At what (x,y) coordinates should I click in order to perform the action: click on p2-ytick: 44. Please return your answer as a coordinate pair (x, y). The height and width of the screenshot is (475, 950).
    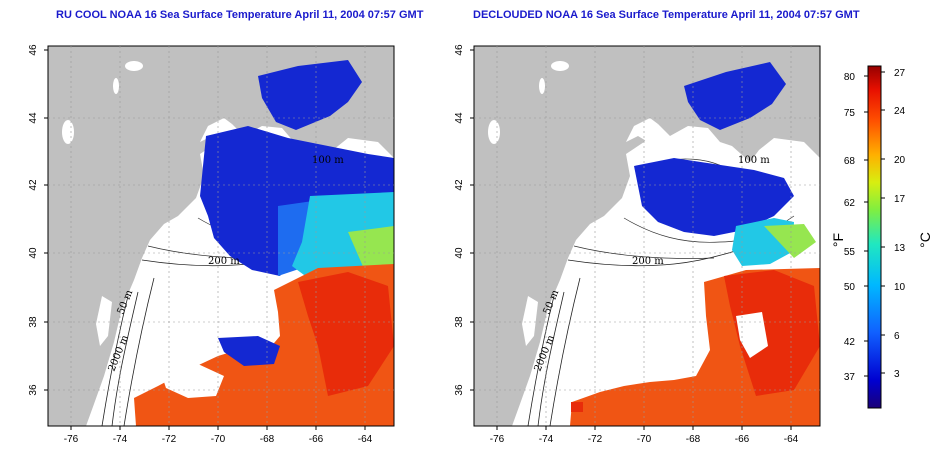
    Looking at the image, I should click on (459, 118).